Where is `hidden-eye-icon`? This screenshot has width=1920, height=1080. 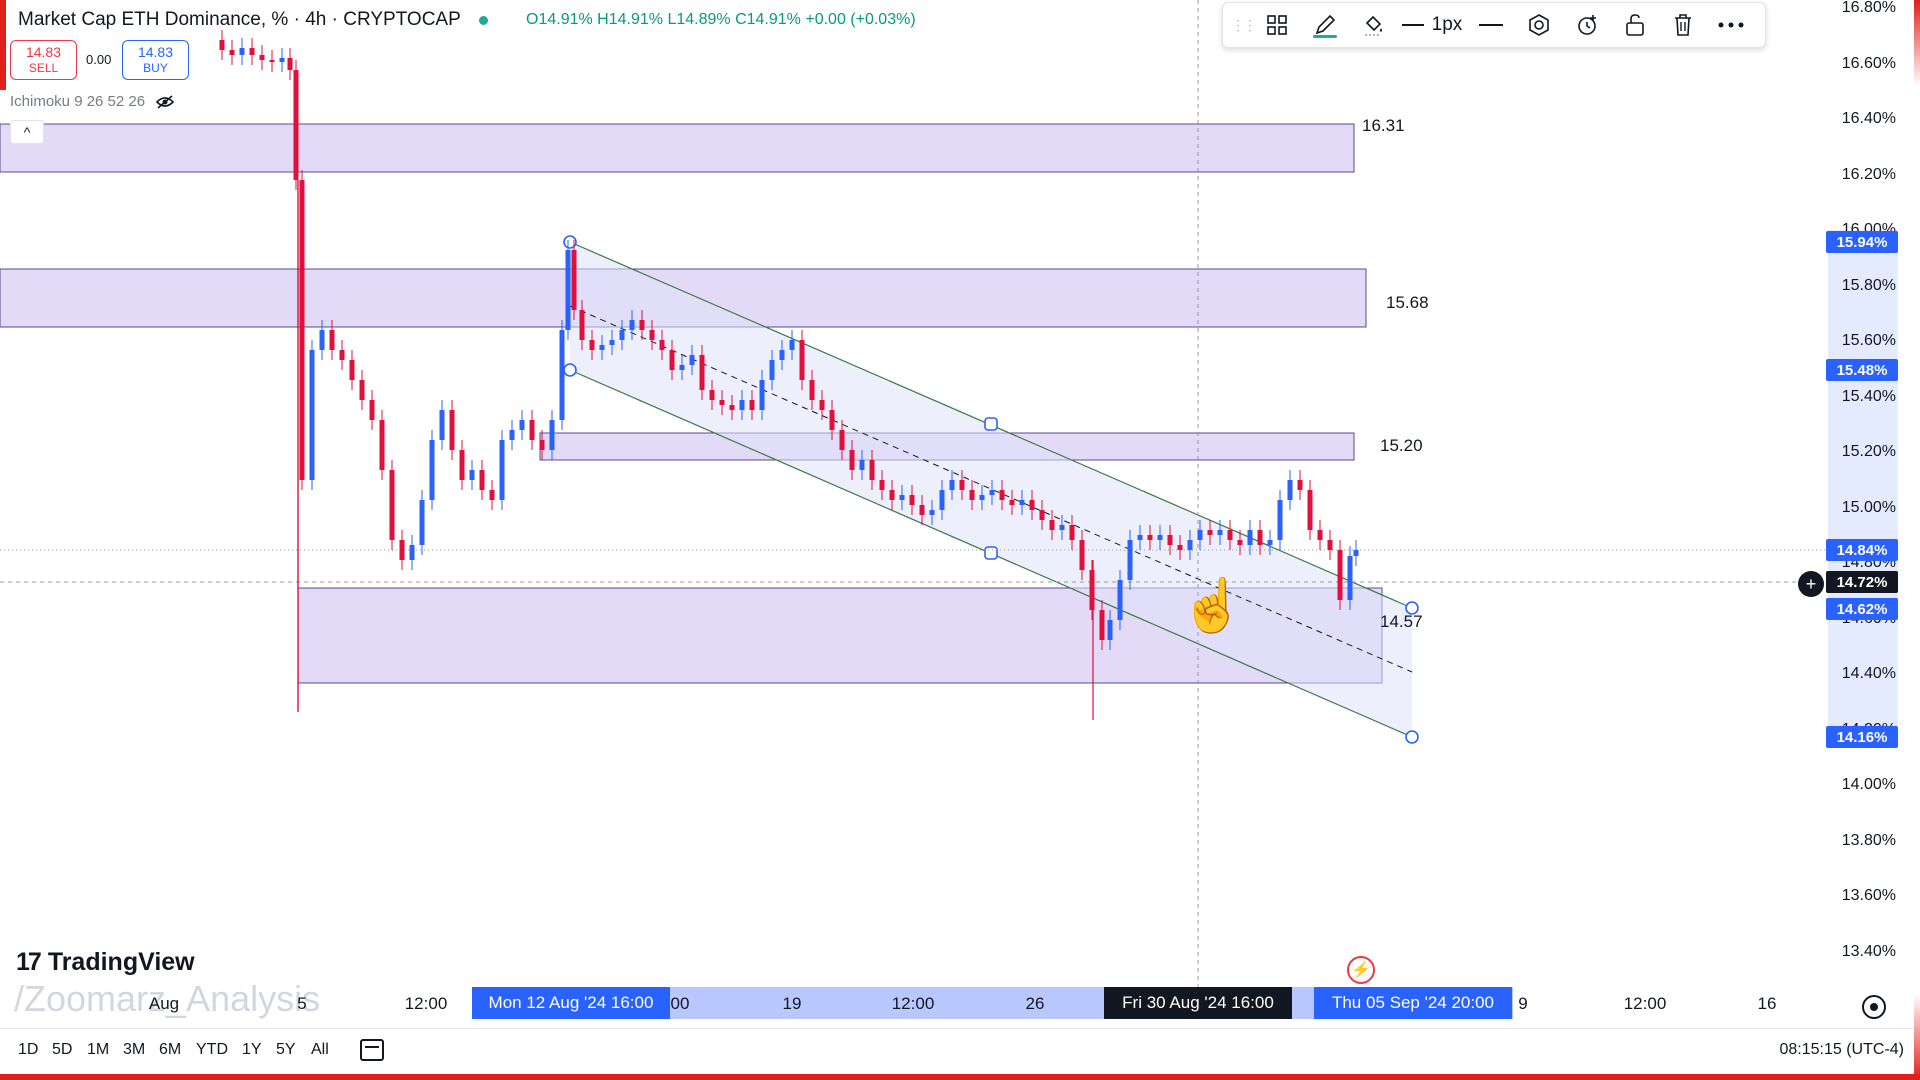 hidden-eye-icon is located at coordinates (165, 102).